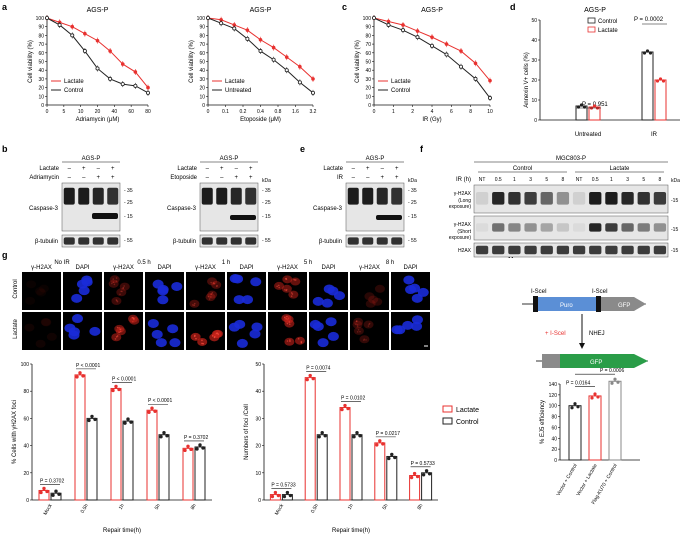 The image size is (689, 551). Describe the element at coordinates (26, 419) in the screenshot. I see `y-tick-label: 60` at that location.